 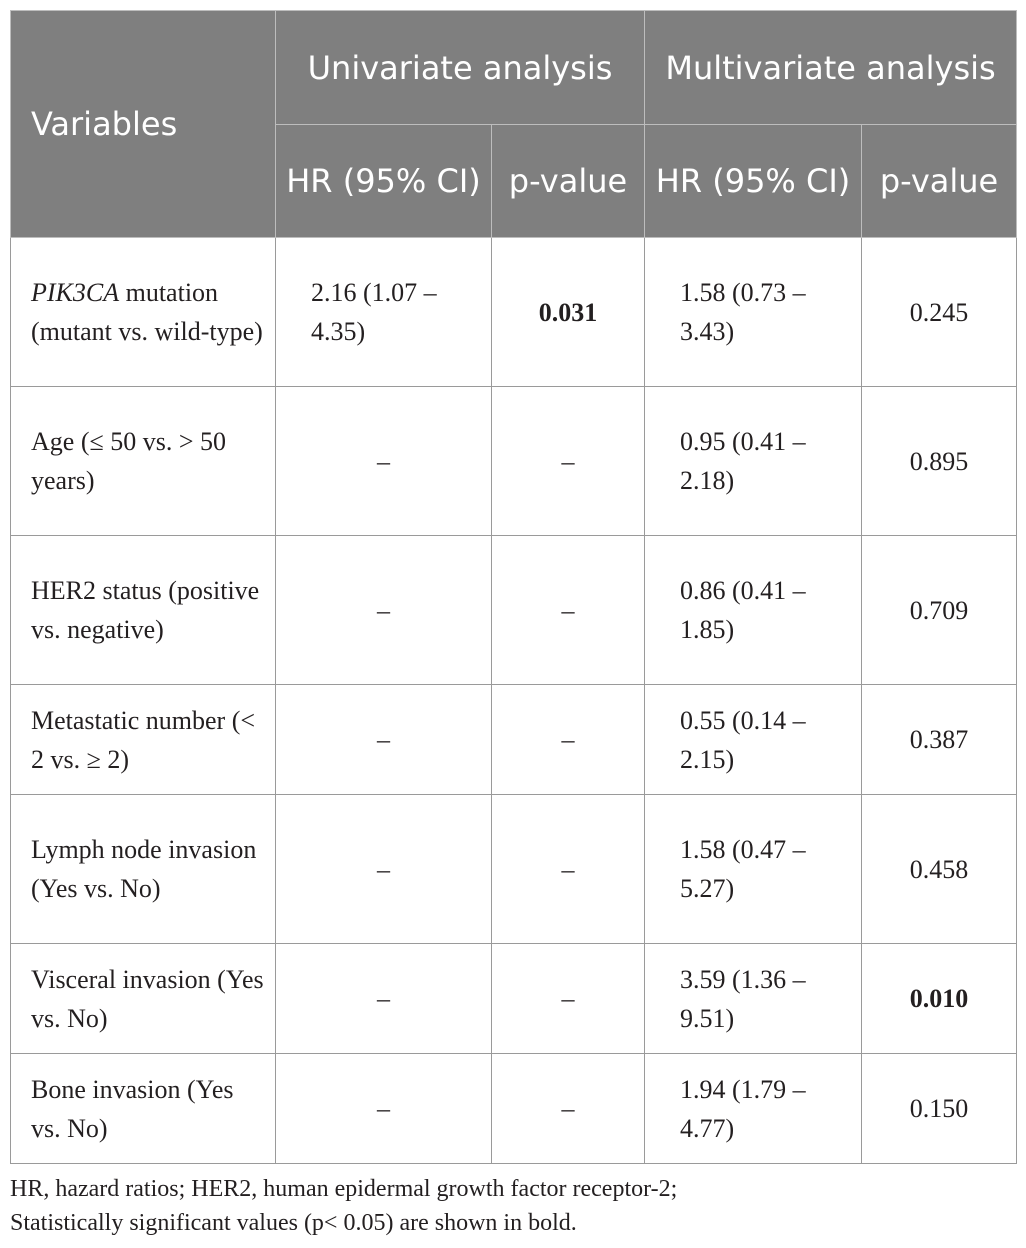 I want to click on header-univariate: Univariate analysis, so click(x=460, y=67).